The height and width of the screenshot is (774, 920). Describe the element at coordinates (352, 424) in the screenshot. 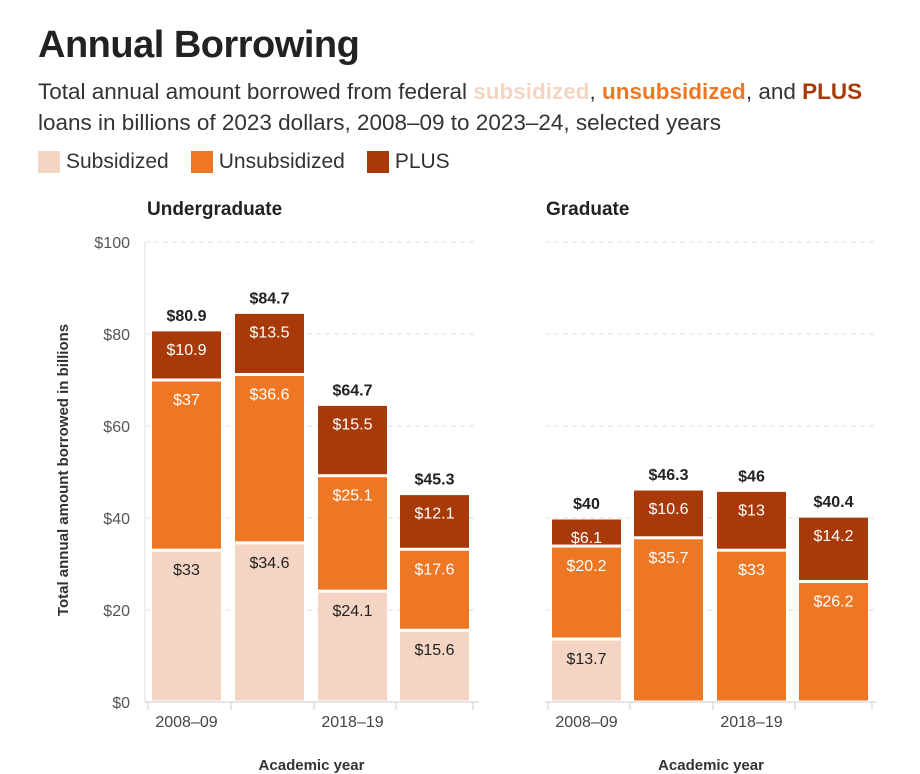

I see `bar-value-label-plus: $15.5` at that location.